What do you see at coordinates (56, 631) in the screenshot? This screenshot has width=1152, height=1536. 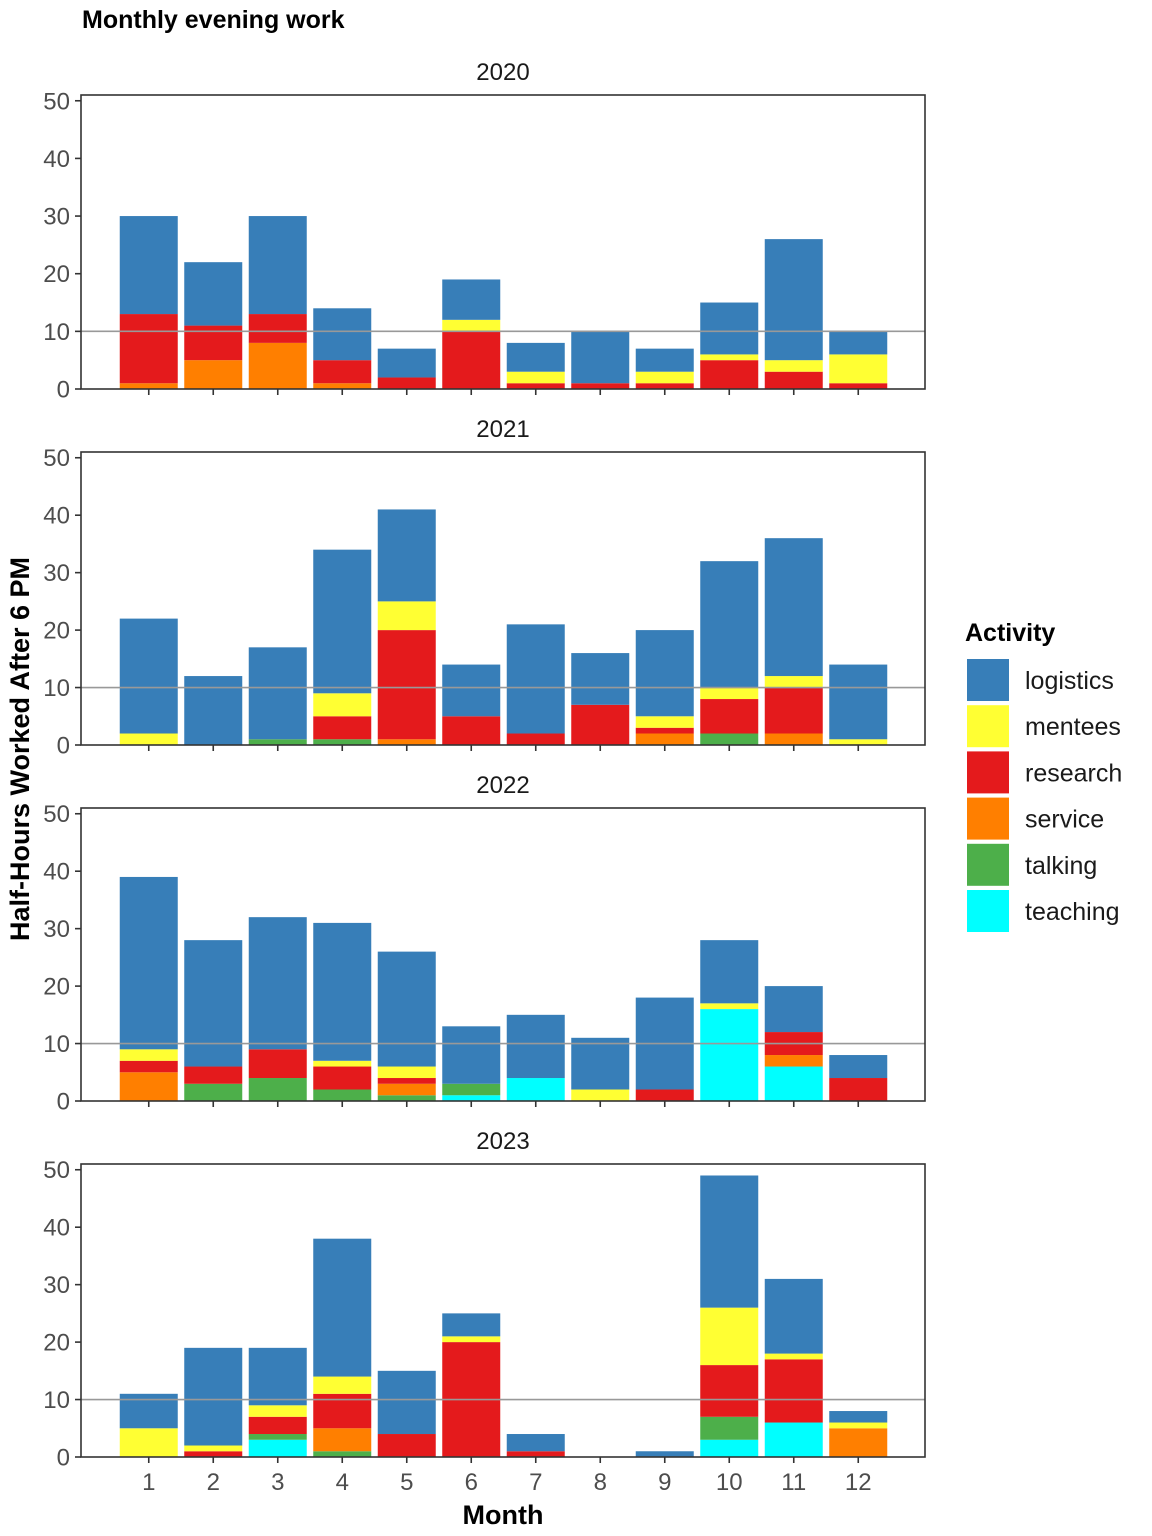 I see `y-tick-label: 20` at bounding box center [56, 631].